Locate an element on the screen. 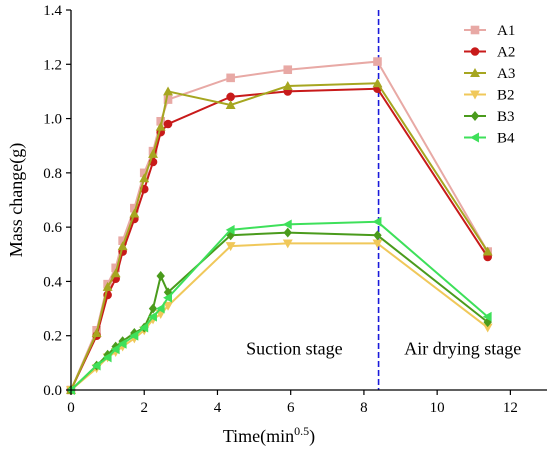 Image resolution: width=550 pixels, height=450 pixels. x-tick-label: 8 is located at coordinates (364, 408).